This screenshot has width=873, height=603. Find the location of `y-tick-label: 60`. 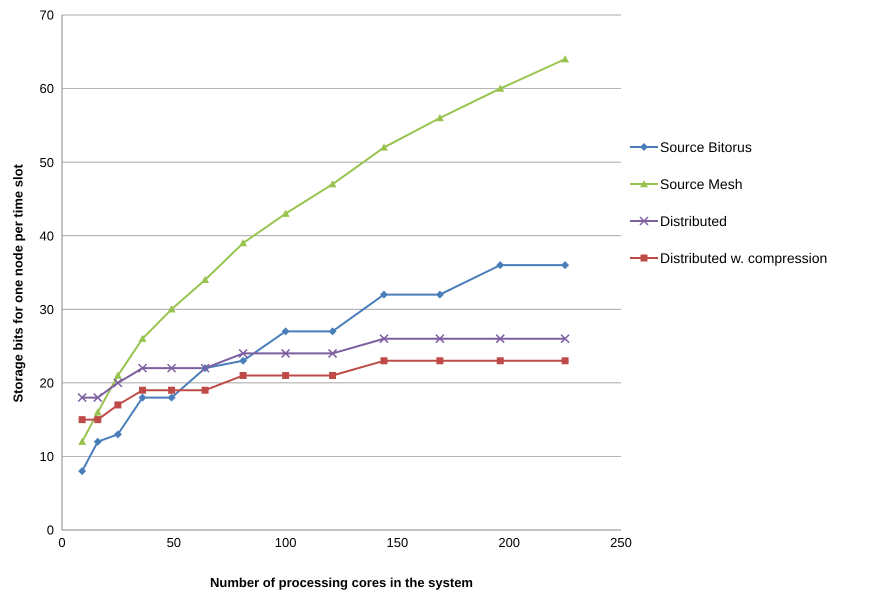

y-tick-label: 60 is located at coordinates (47, 88).